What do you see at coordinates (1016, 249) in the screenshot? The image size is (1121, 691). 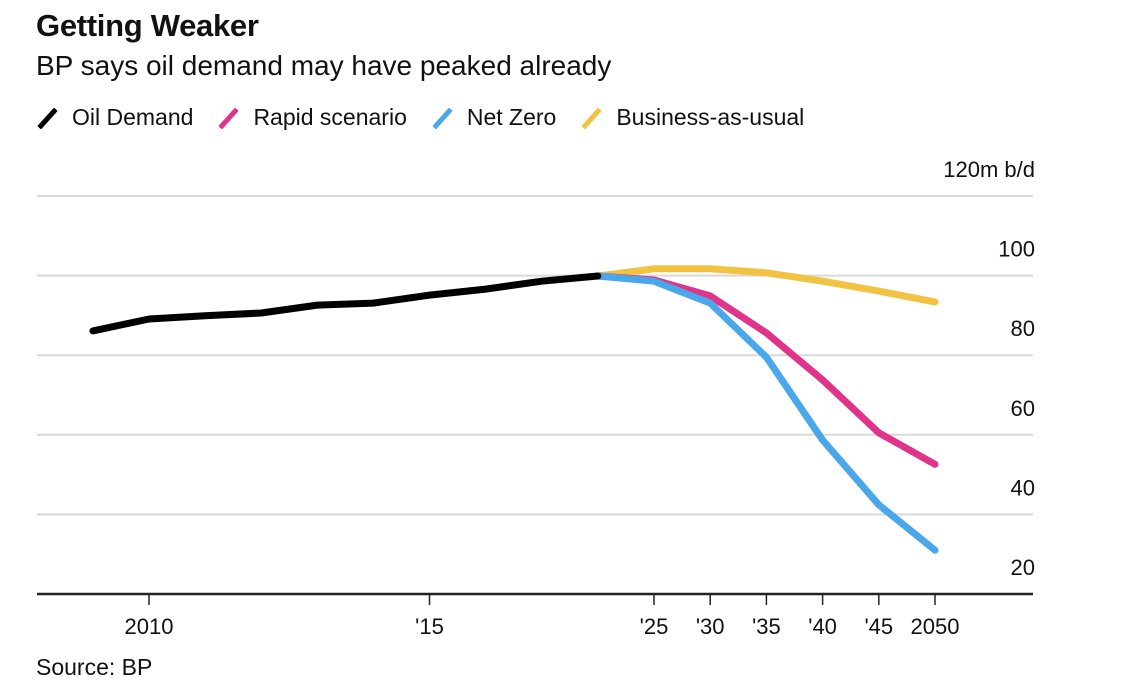 I see `y-tick-label: 100` at bounding box center [1016, 249].